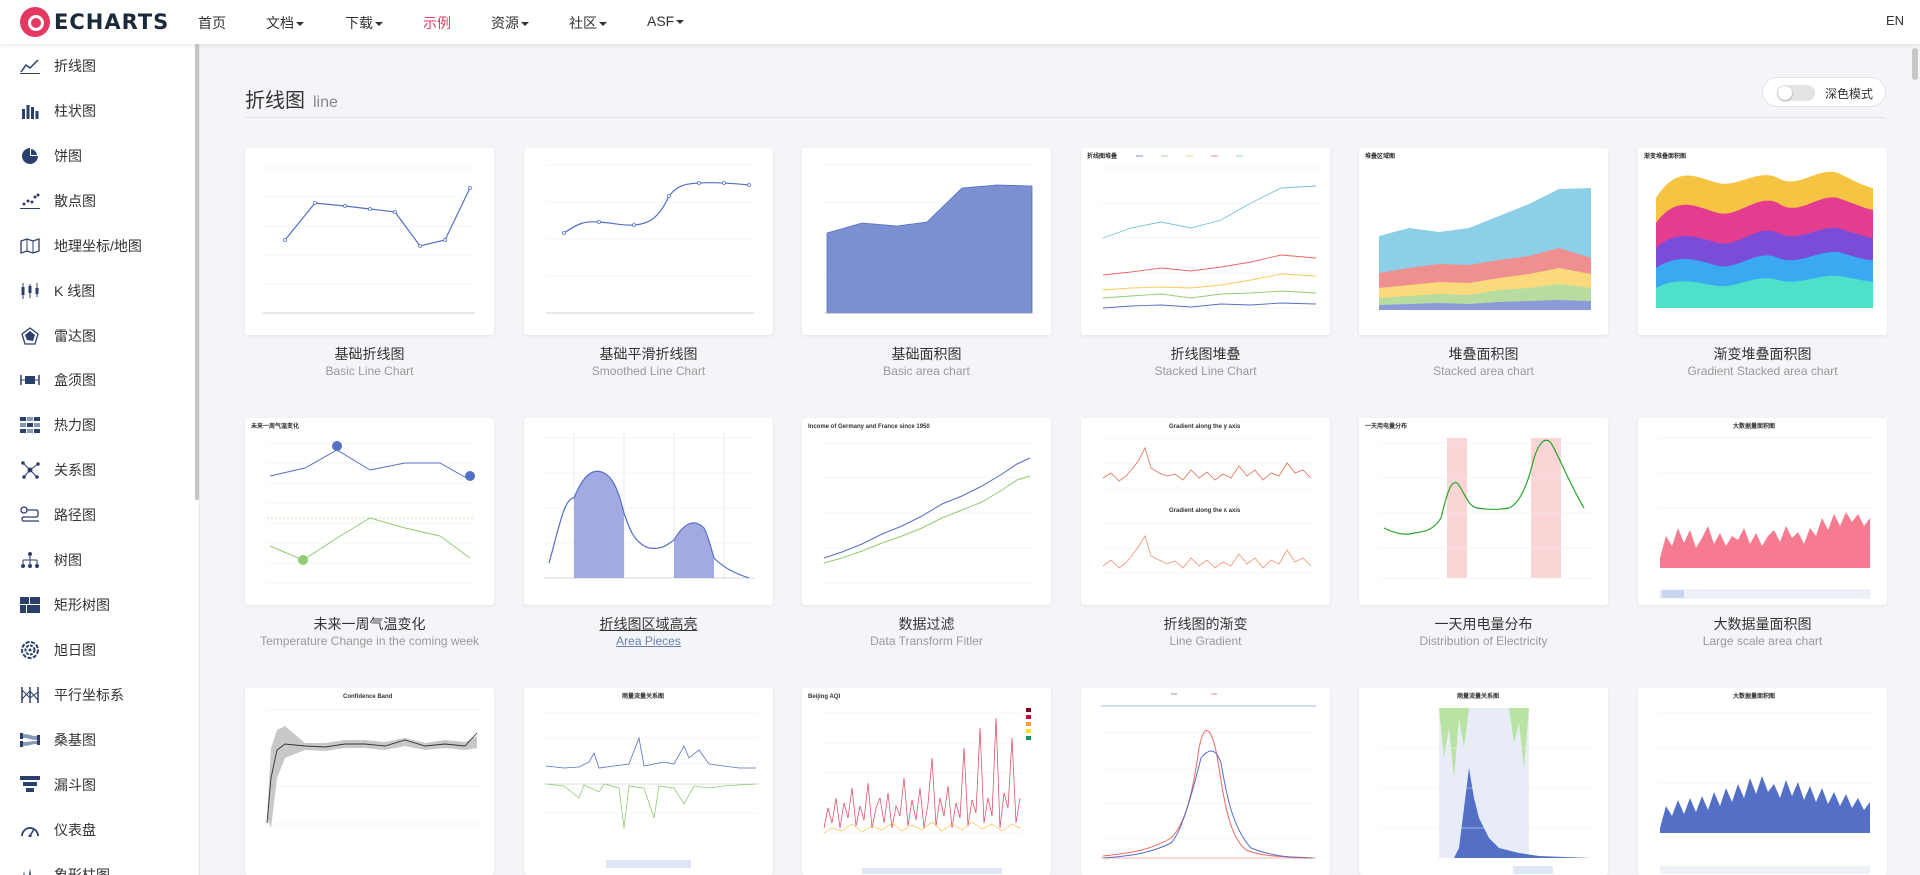 The image size is (1920, 875). Describe the element at coordinates (94, 22) in the screenshot. I see `echarts-logo: ECHARTS` at that location.